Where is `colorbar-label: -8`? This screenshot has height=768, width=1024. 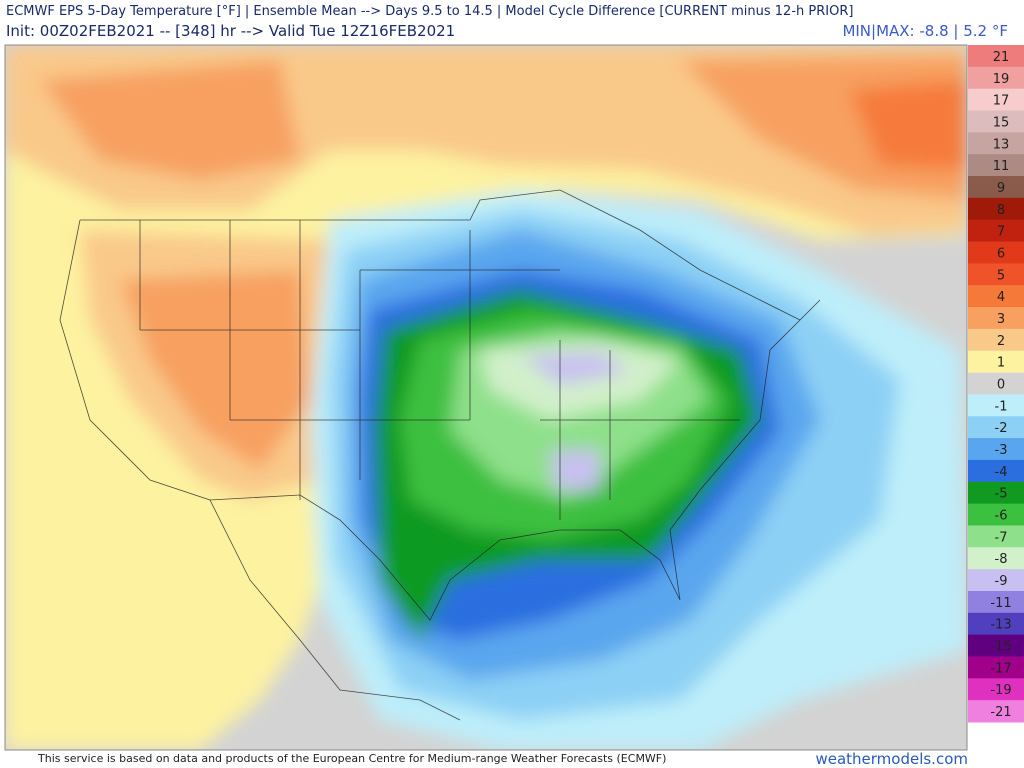 colorbar-label: -8 is located at coordinates (1001, 559).